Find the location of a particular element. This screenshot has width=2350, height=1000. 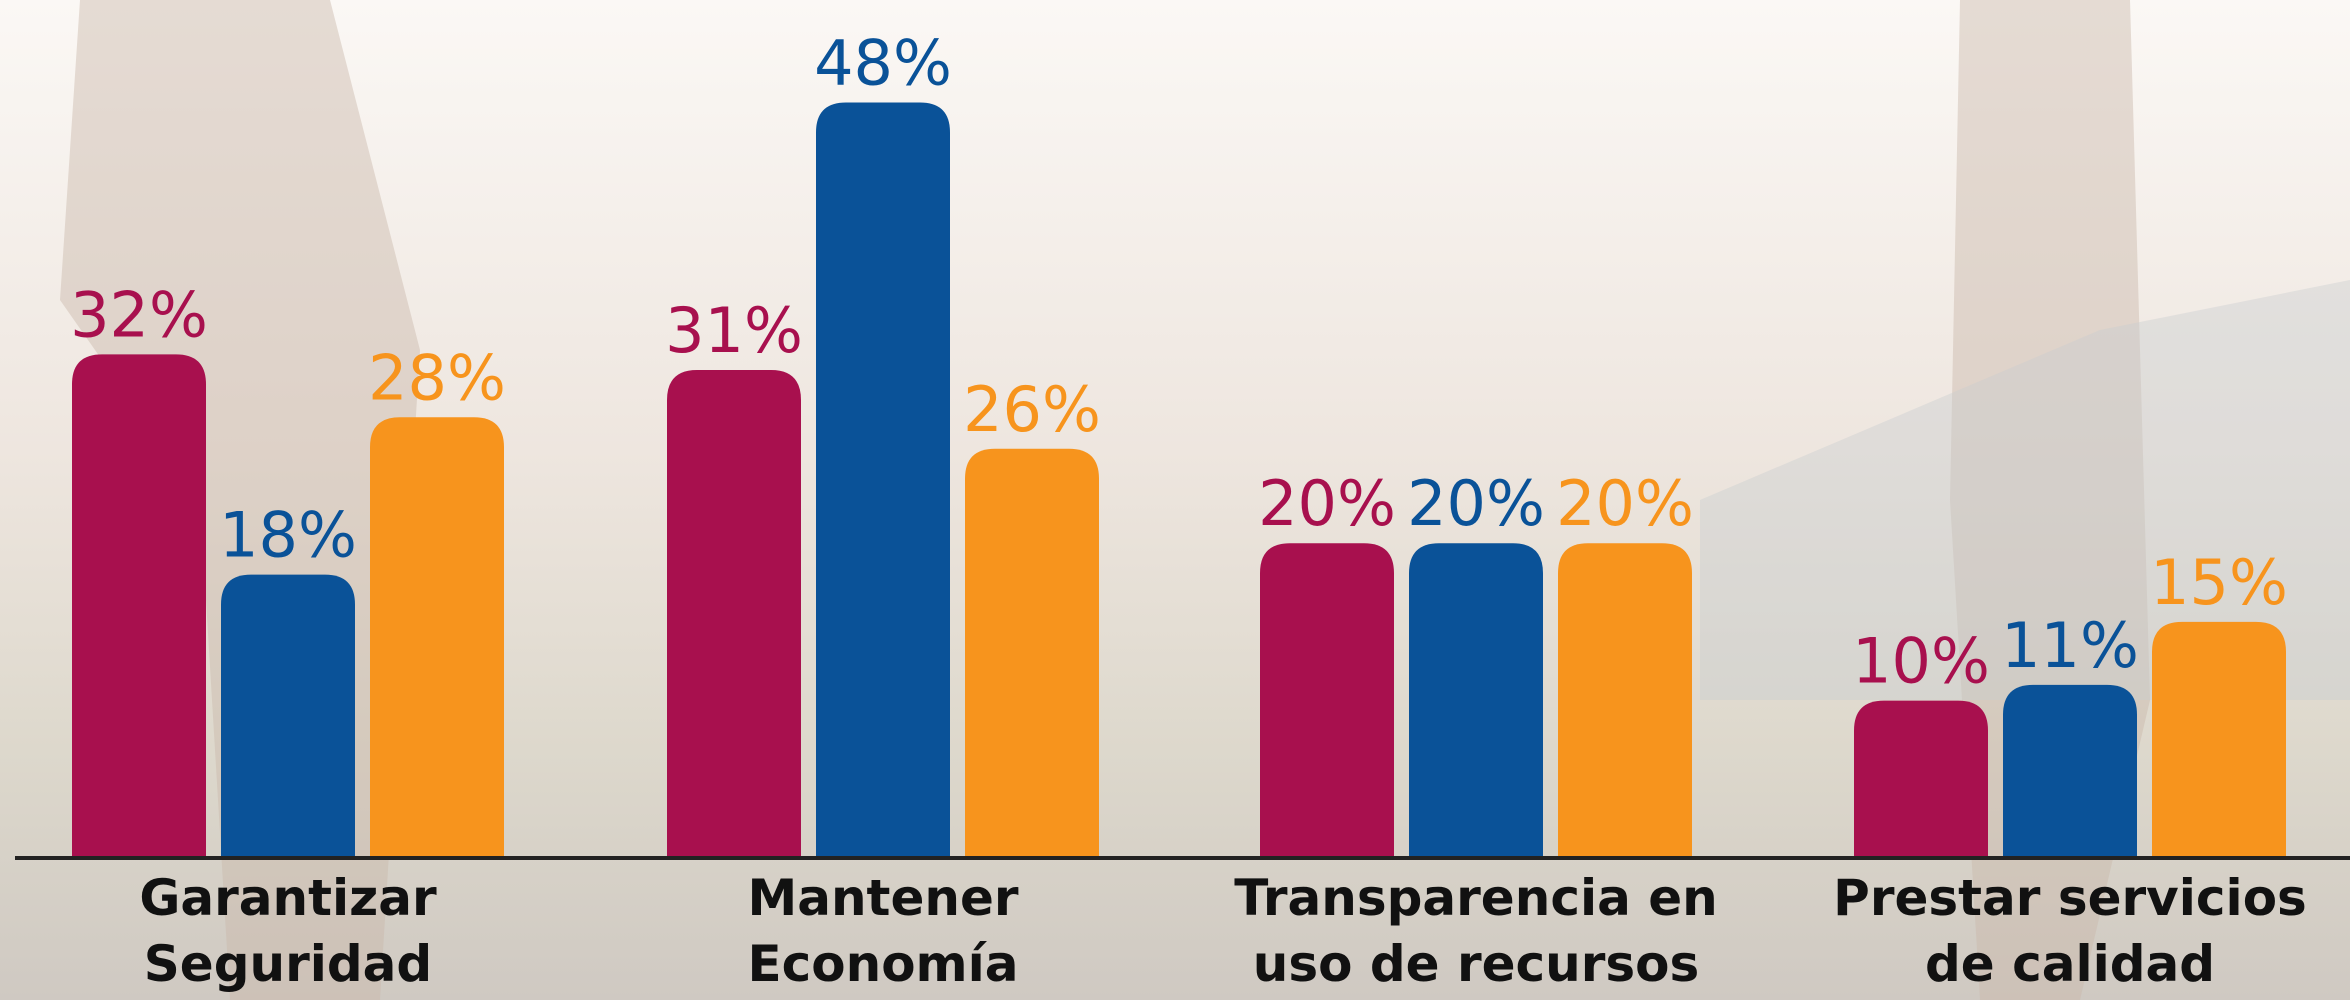

value-label: 32% is located at coordinates (139, 314).